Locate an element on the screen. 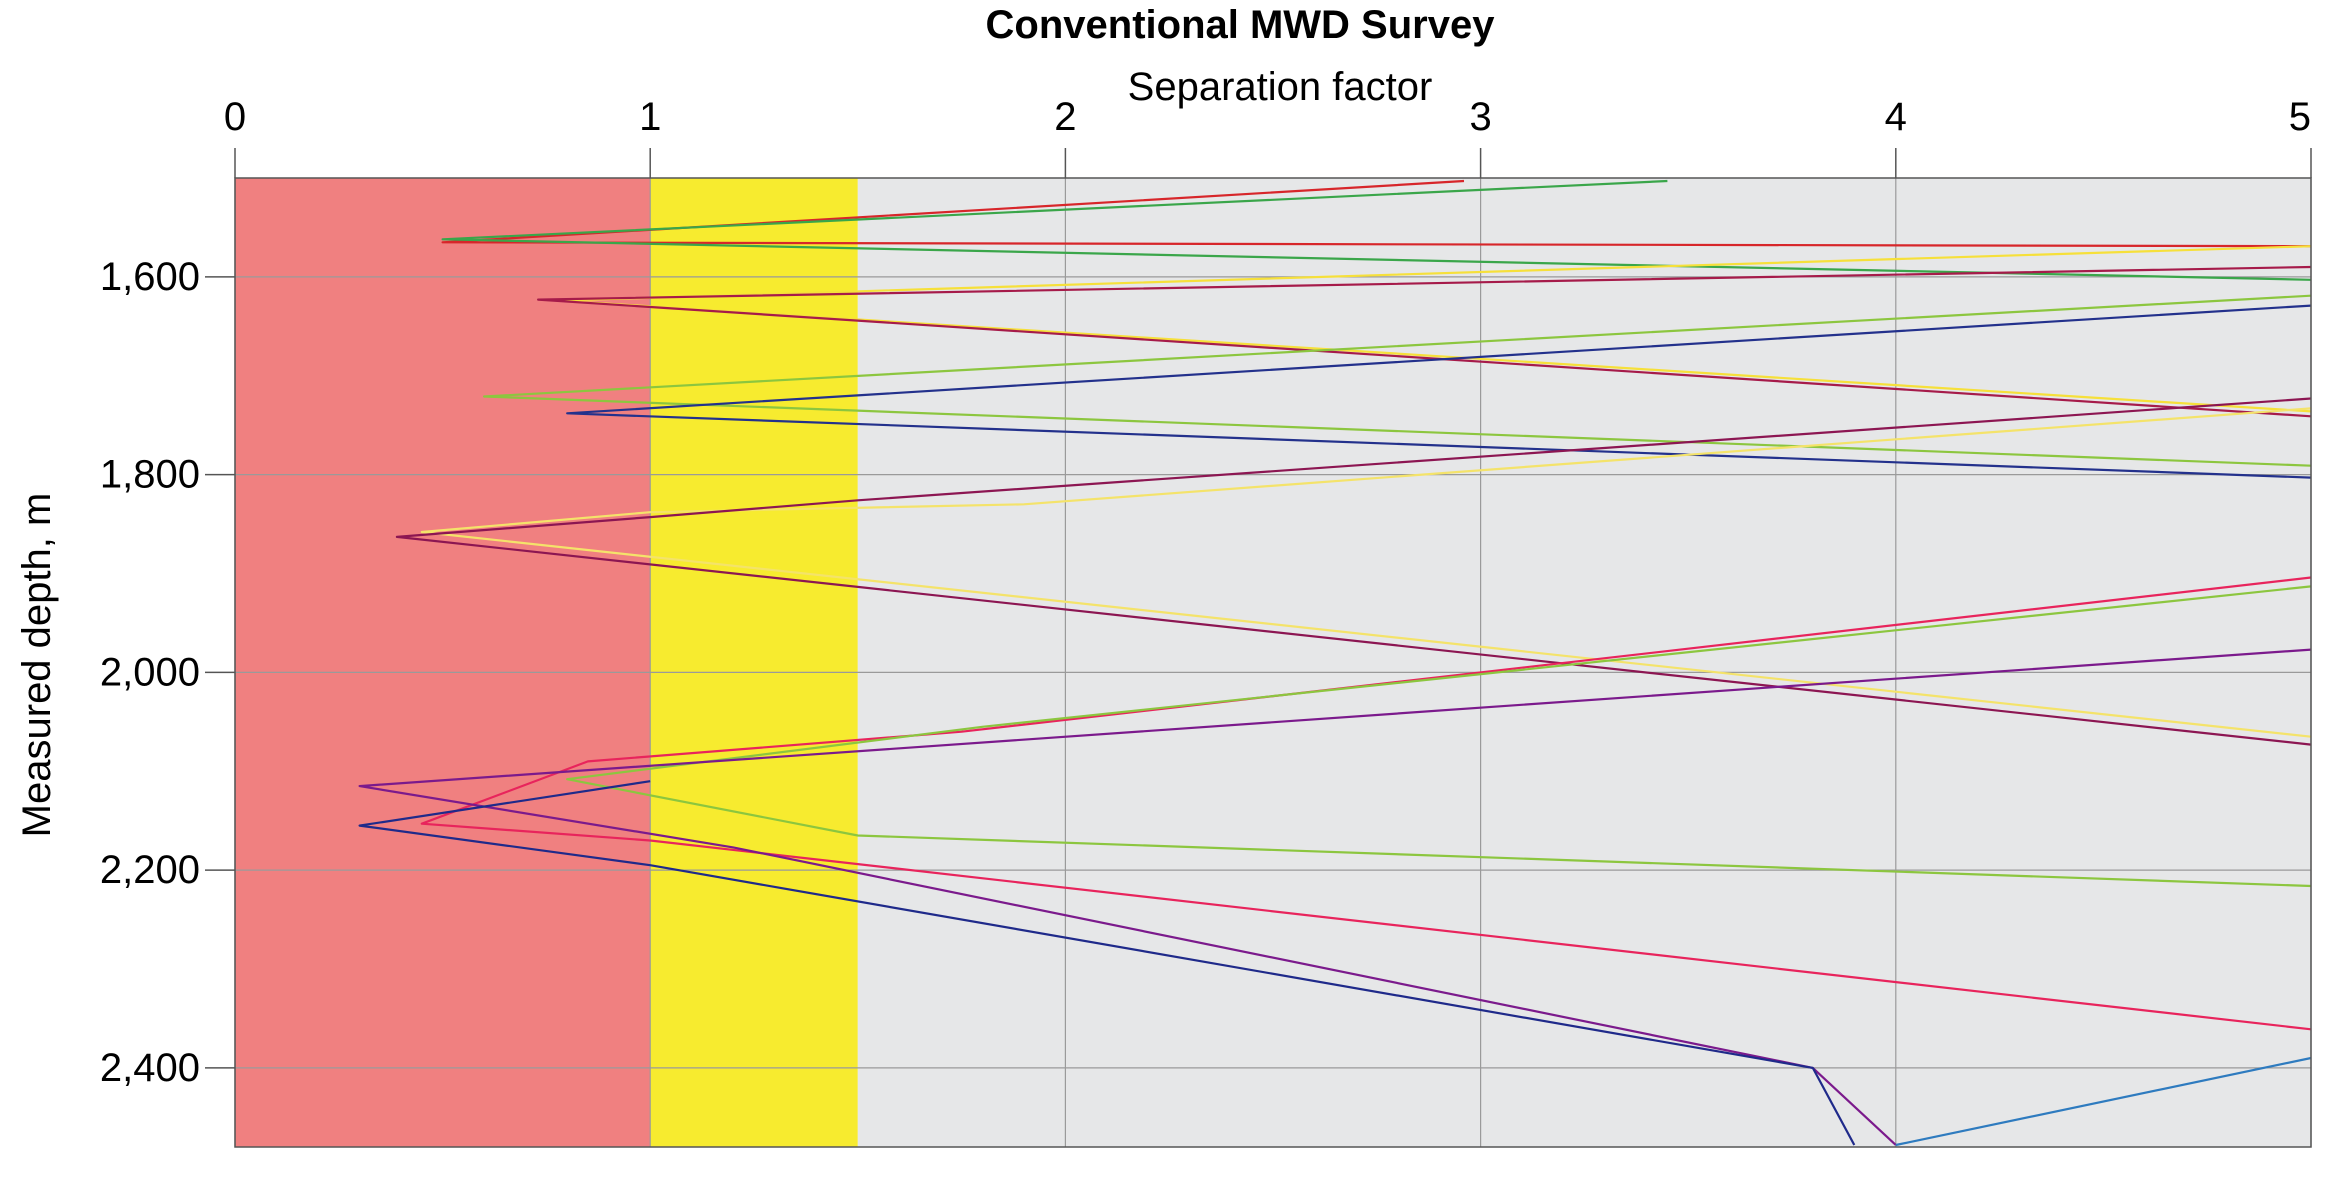 The height and width of the screenshot is (1200, 2336). y-axis-label: Measured depth, m is located at coordinates (37, 665).